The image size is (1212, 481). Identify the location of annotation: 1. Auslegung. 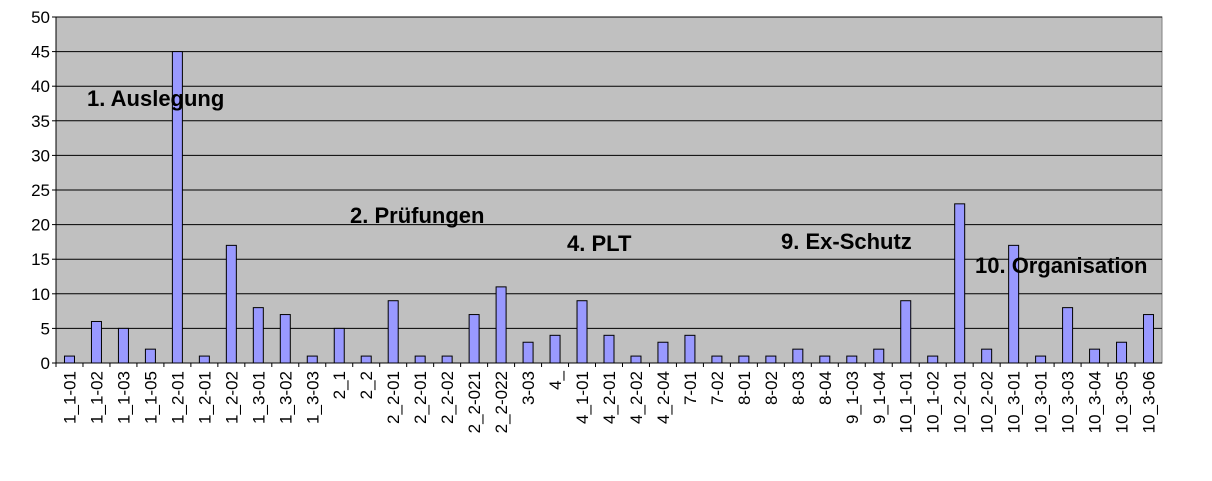
(155, 98).